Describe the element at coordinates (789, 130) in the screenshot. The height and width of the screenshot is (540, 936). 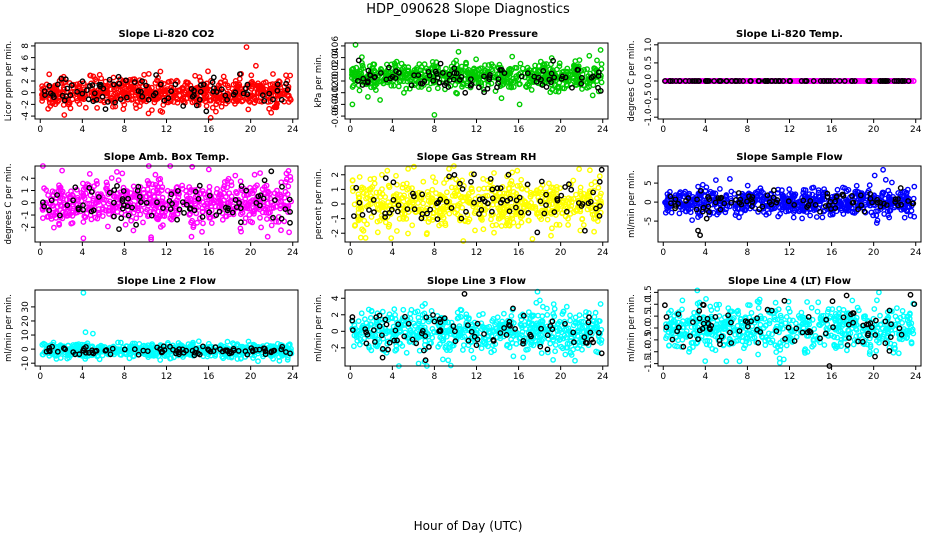
I see `x-tick-label: 12` at that location.